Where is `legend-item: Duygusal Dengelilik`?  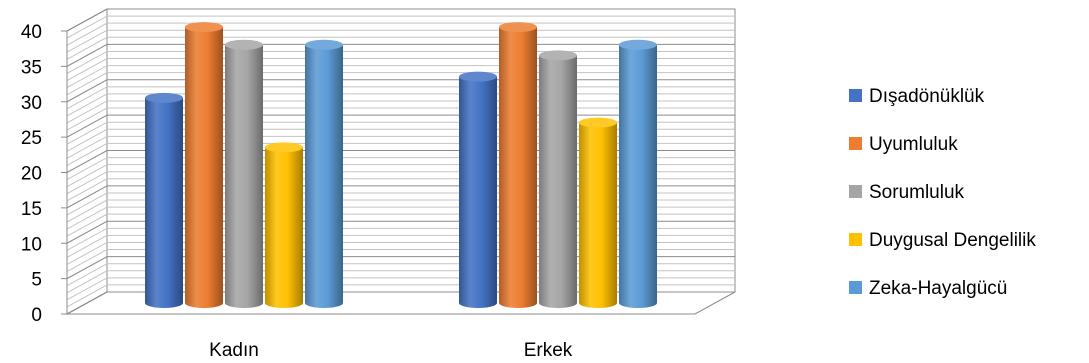
legend-item: Duygusal Dengelilik is located at coordinates (942, 240).